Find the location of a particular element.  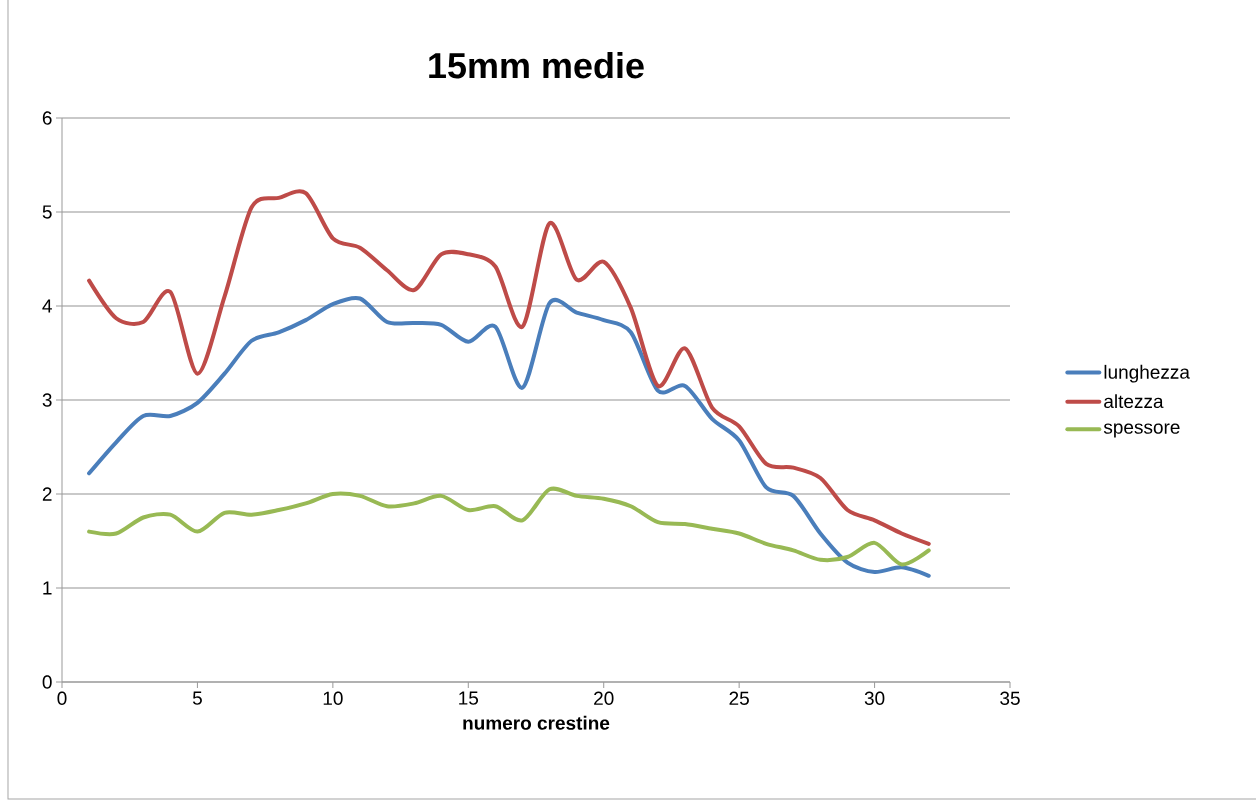

x-tick-label: 35 is located at coordinates (1010, 698).